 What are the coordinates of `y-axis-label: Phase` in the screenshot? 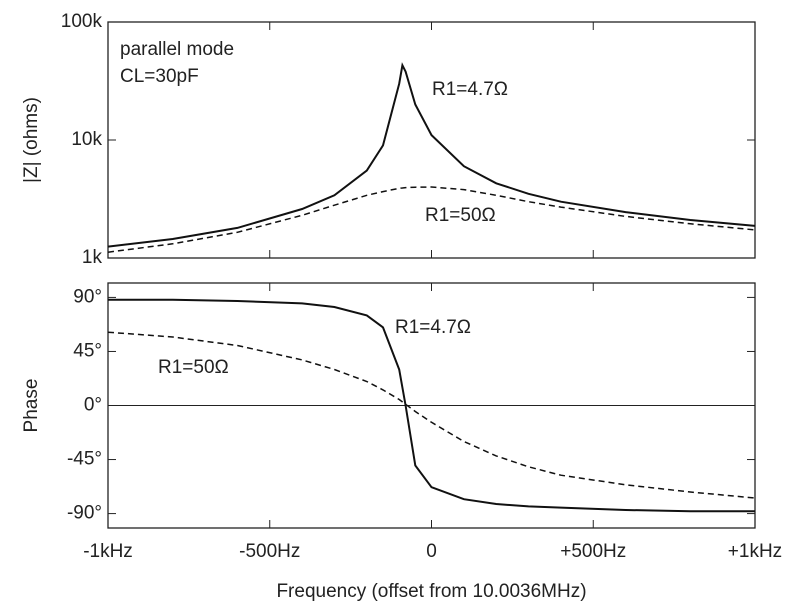 It's located at (31, 406).